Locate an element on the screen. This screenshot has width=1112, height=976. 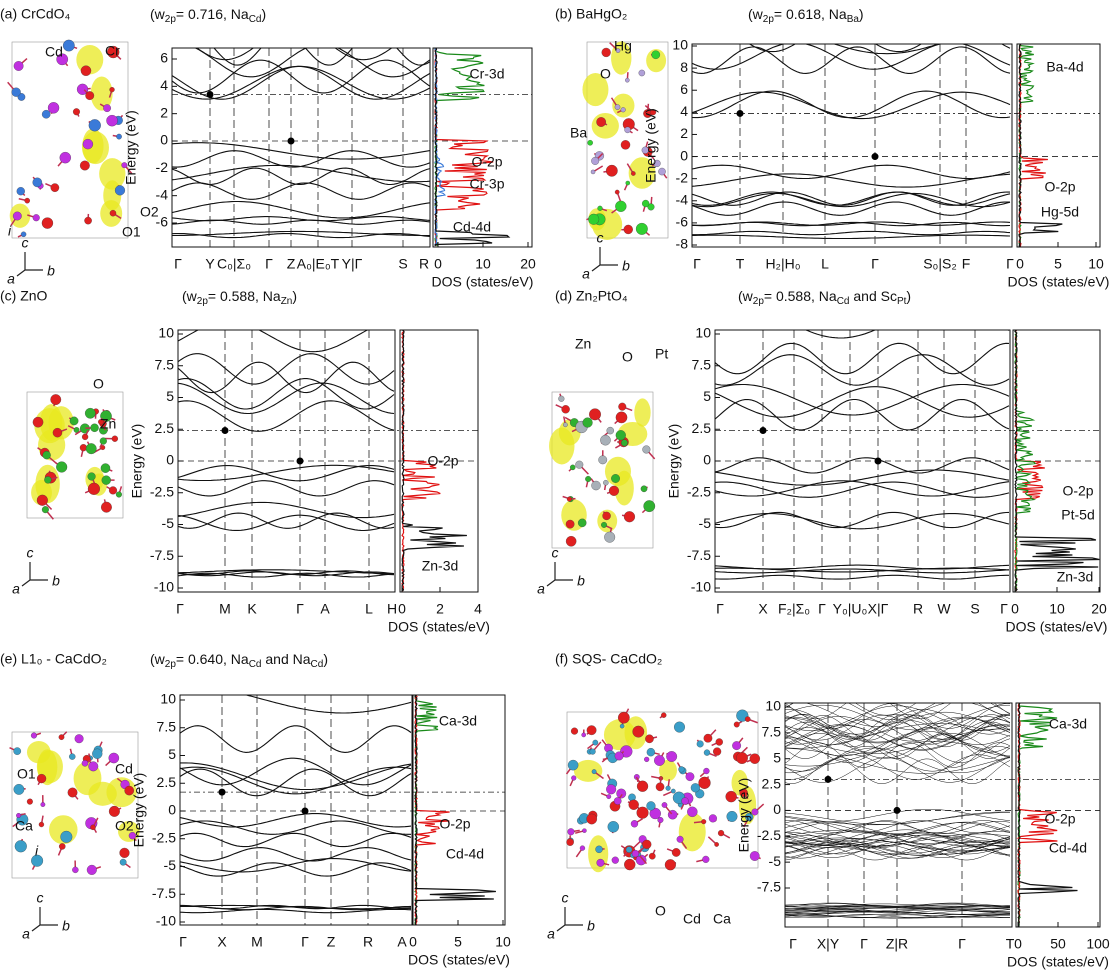
dos-label: Pt-5d is located at coordinates (1077, 515).